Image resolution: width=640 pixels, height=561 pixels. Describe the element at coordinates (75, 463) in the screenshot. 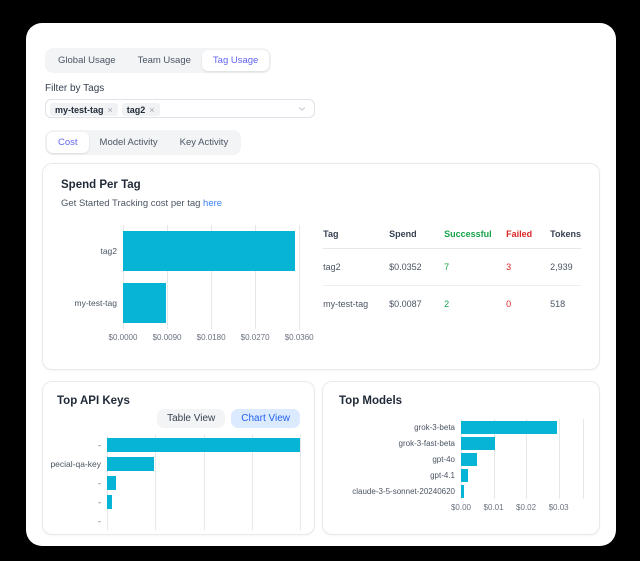

I see `y-axis-label: pecial-qa-key` at that location.